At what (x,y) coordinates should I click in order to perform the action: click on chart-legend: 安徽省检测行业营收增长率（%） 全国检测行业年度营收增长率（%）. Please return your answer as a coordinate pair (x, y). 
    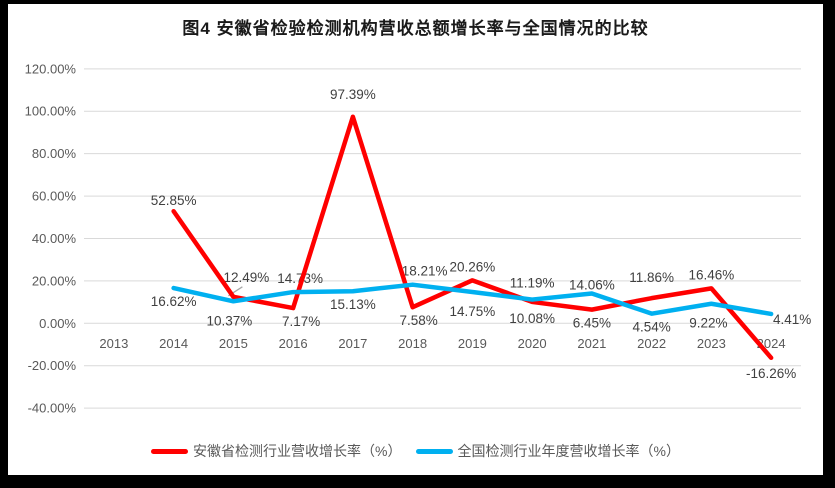
    Looking at the image, I should click on (415, 451).